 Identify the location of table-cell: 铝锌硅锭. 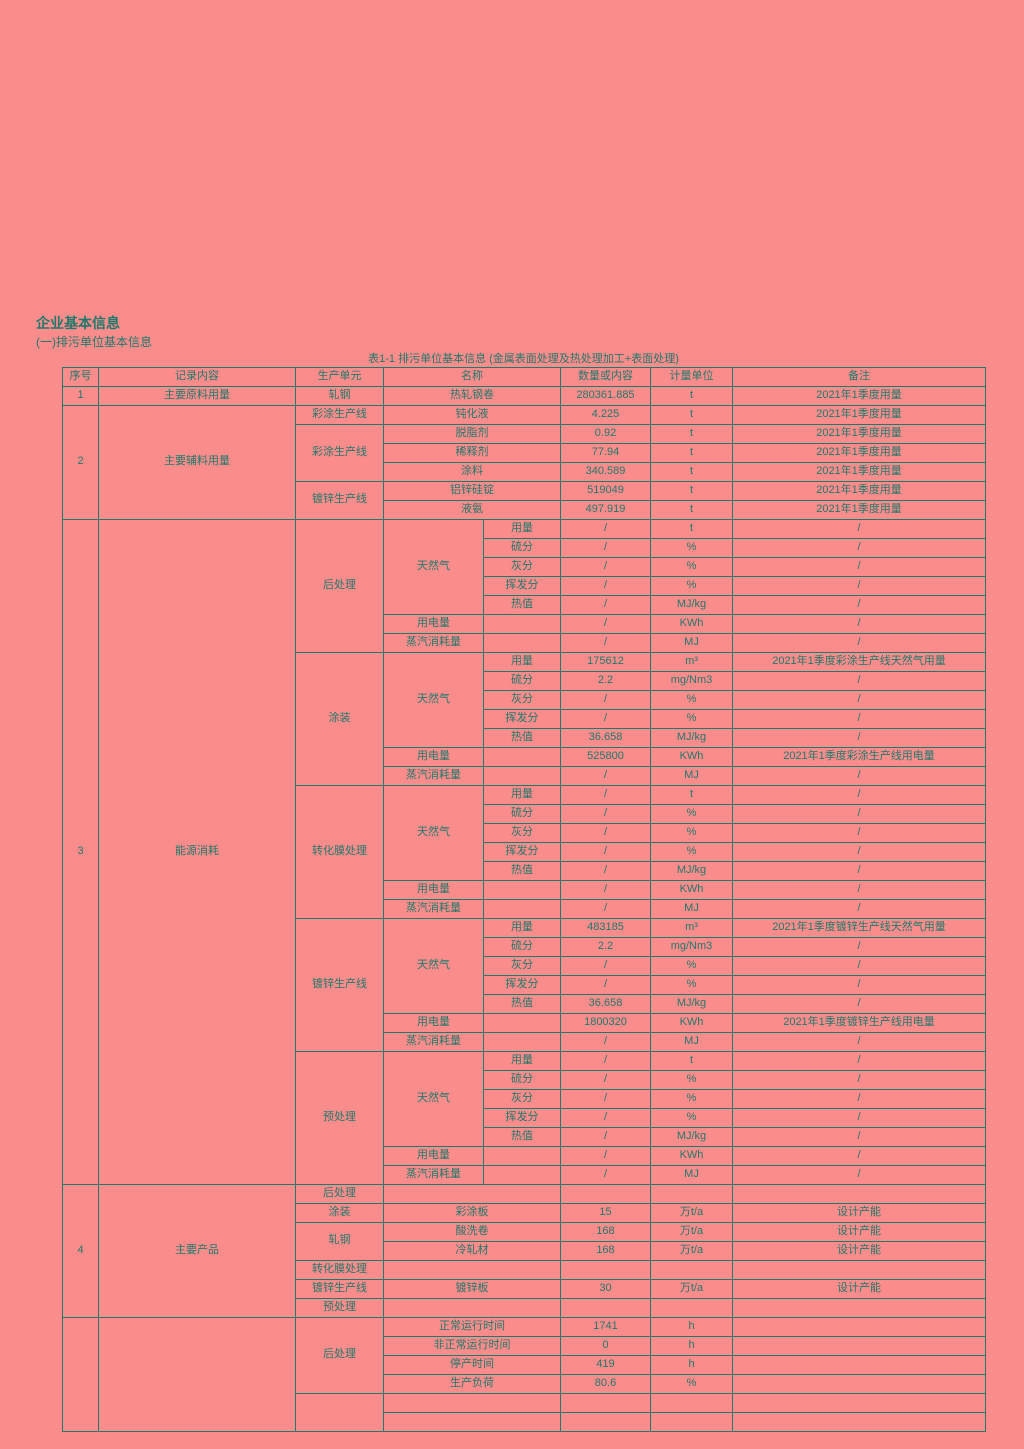
(472, 490).